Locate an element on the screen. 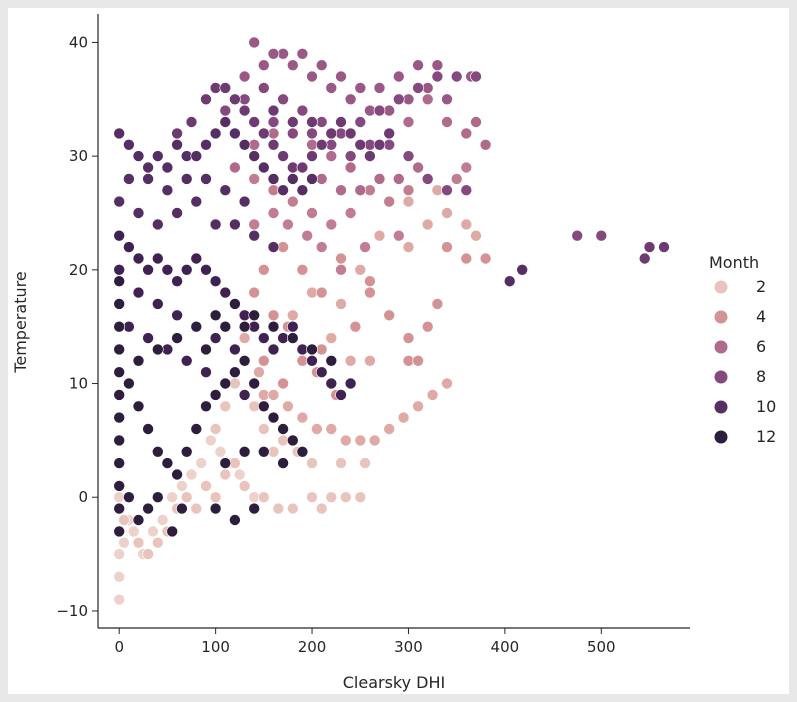 This screenshot has height=702, width=797. legend-label: 6 is located at coordinates (761, 346).